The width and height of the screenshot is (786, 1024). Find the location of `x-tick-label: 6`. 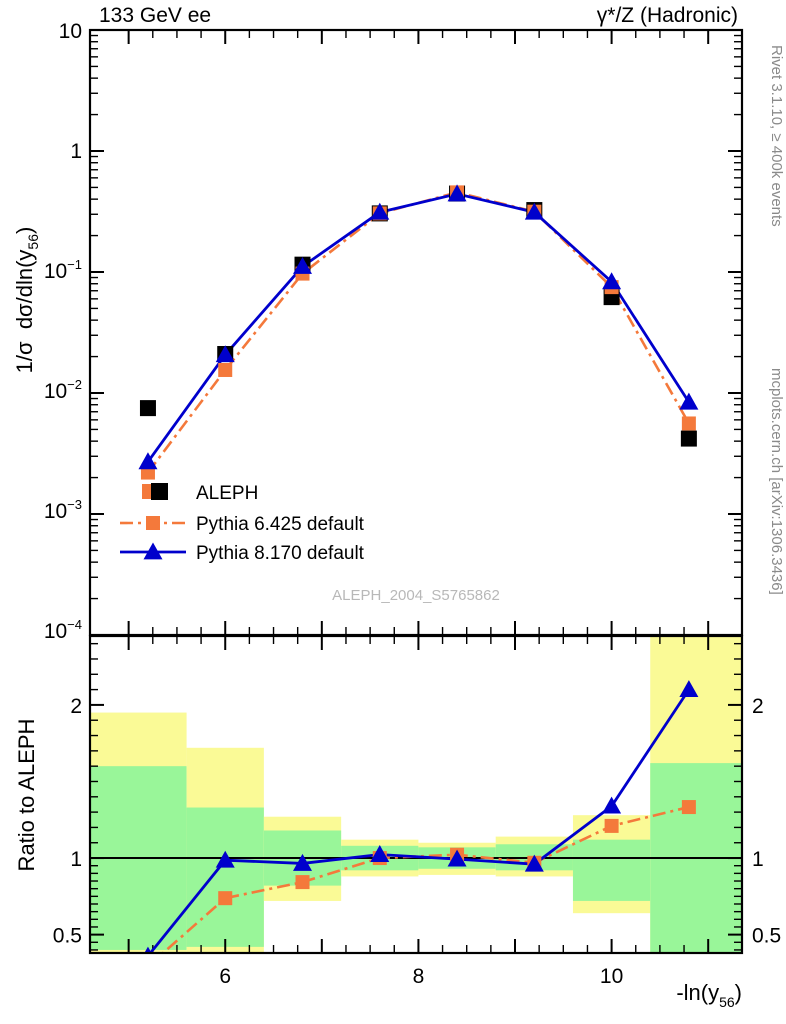

x-tick-label: 6 is located at coordinates (225, 976).